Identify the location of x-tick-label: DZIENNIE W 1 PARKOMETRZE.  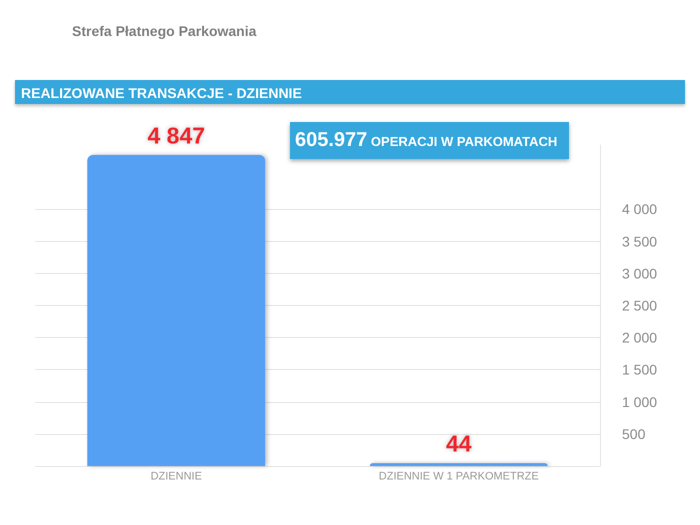
(458, 476).